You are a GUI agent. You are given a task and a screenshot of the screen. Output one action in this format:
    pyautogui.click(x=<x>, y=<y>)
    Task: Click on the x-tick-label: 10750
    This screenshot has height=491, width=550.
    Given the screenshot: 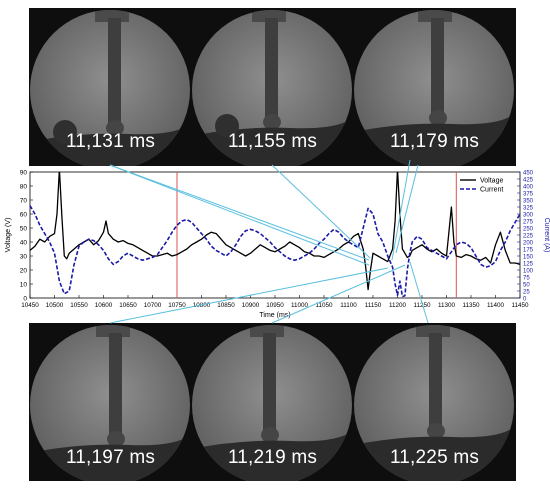 What is the action you would take?
    pyautogui.click(x=177, y=305)
    